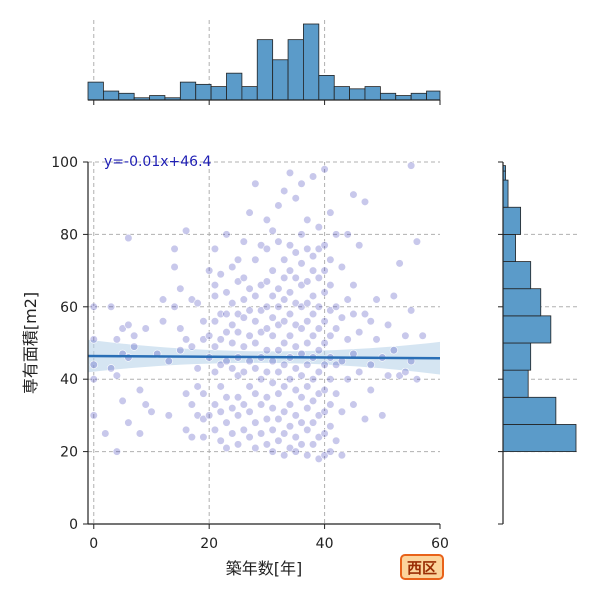 This screenshot has width=600, height=600. Describe the element at coordinates (64, 163) in the screenshot. I see `y-tick-label: 100` at that location.